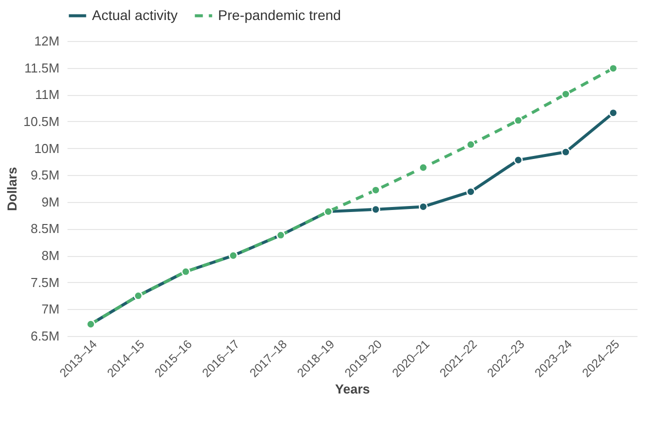  Describe the element at coordinates (41, 121) in the screenshot. I see `y-tick-label: 10.5M` at that location.